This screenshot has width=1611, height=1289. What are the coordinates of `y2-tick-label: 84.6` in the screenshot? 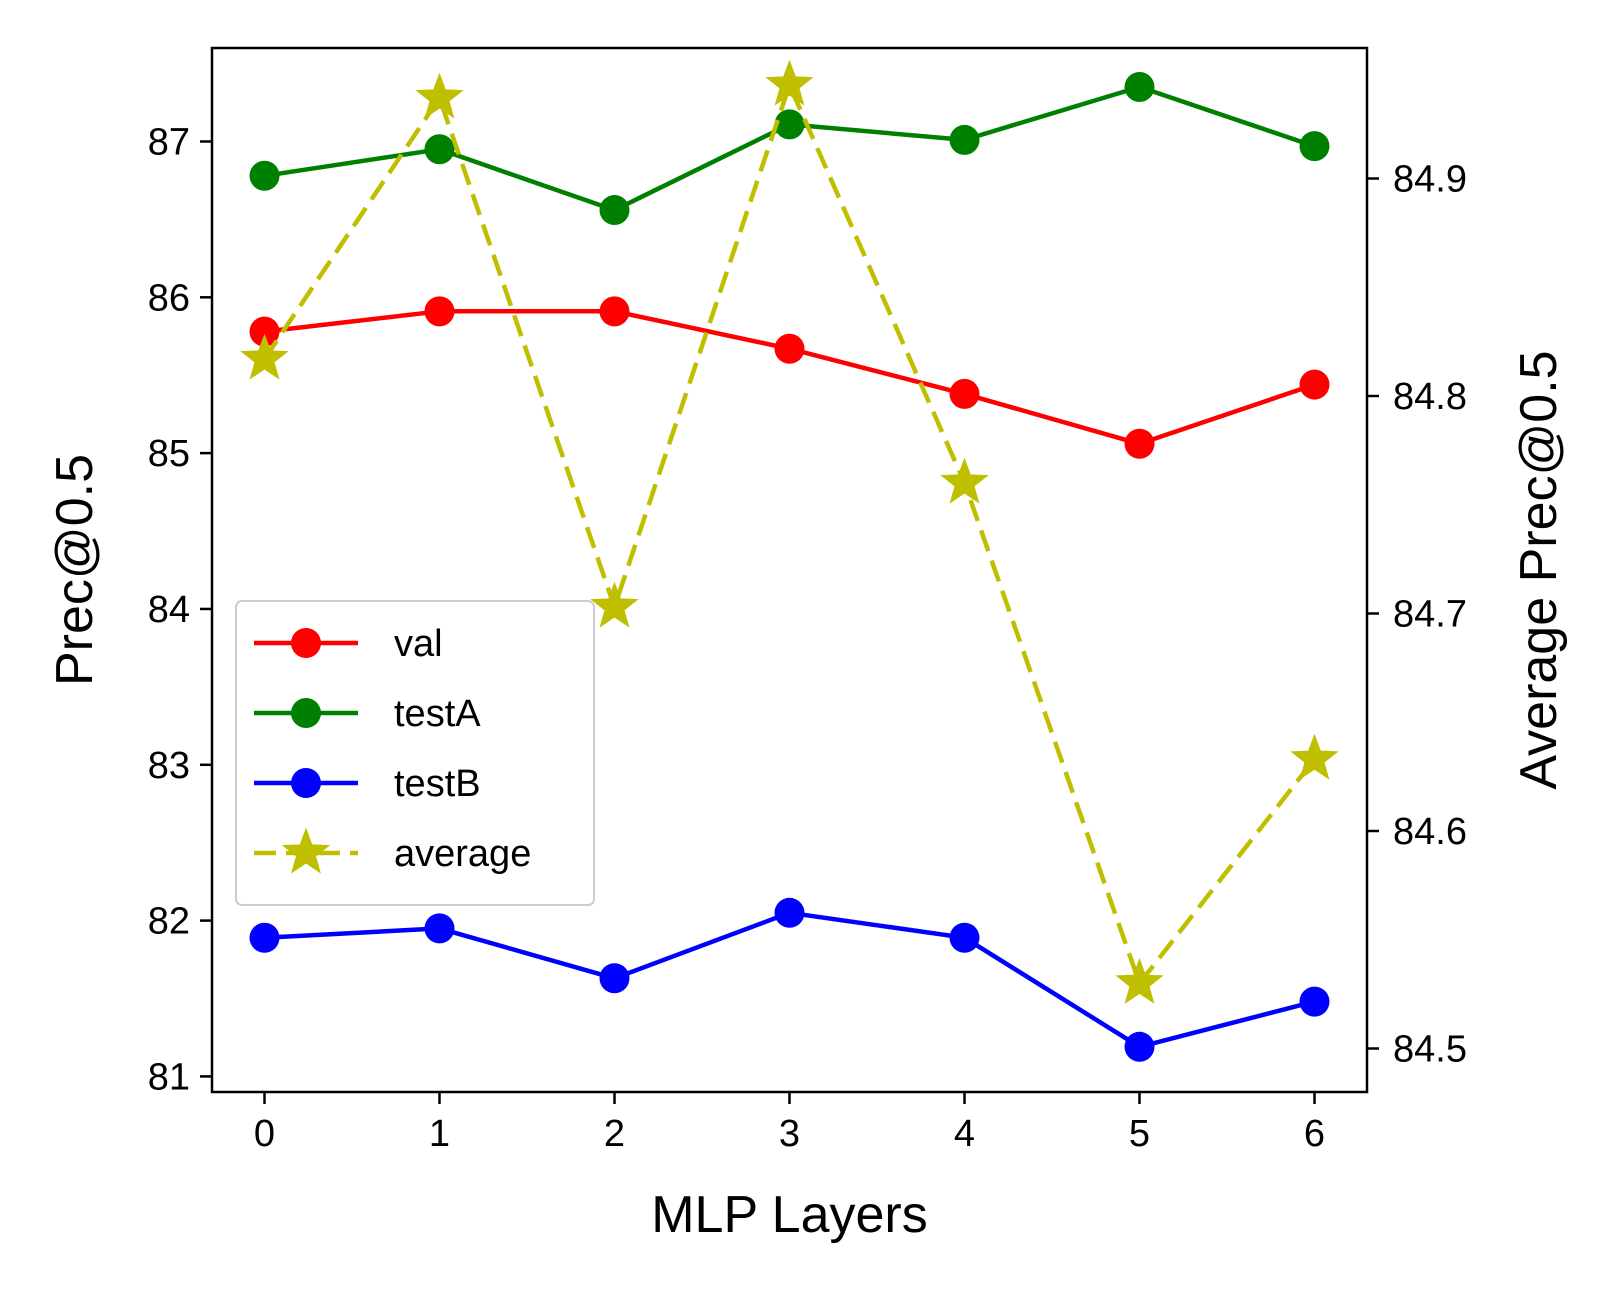 It's located at (1430, 832).